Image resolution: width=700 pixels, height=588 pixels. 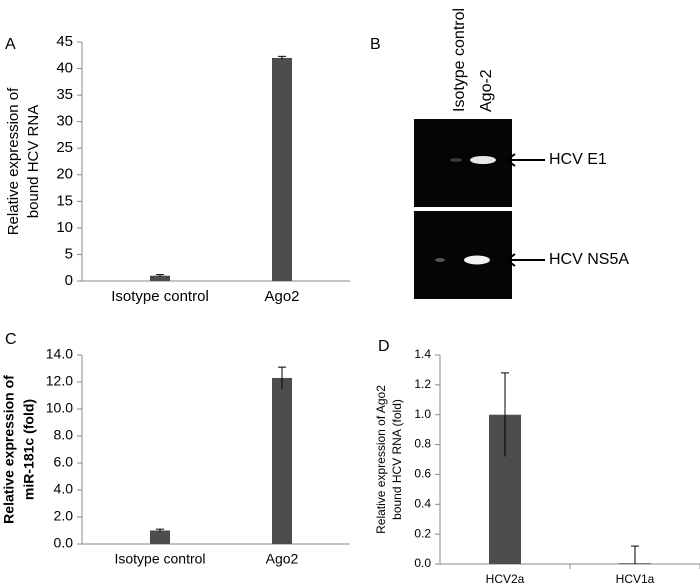 I want to click on y-tick-label: 0.2, so click(x=422, y=533).